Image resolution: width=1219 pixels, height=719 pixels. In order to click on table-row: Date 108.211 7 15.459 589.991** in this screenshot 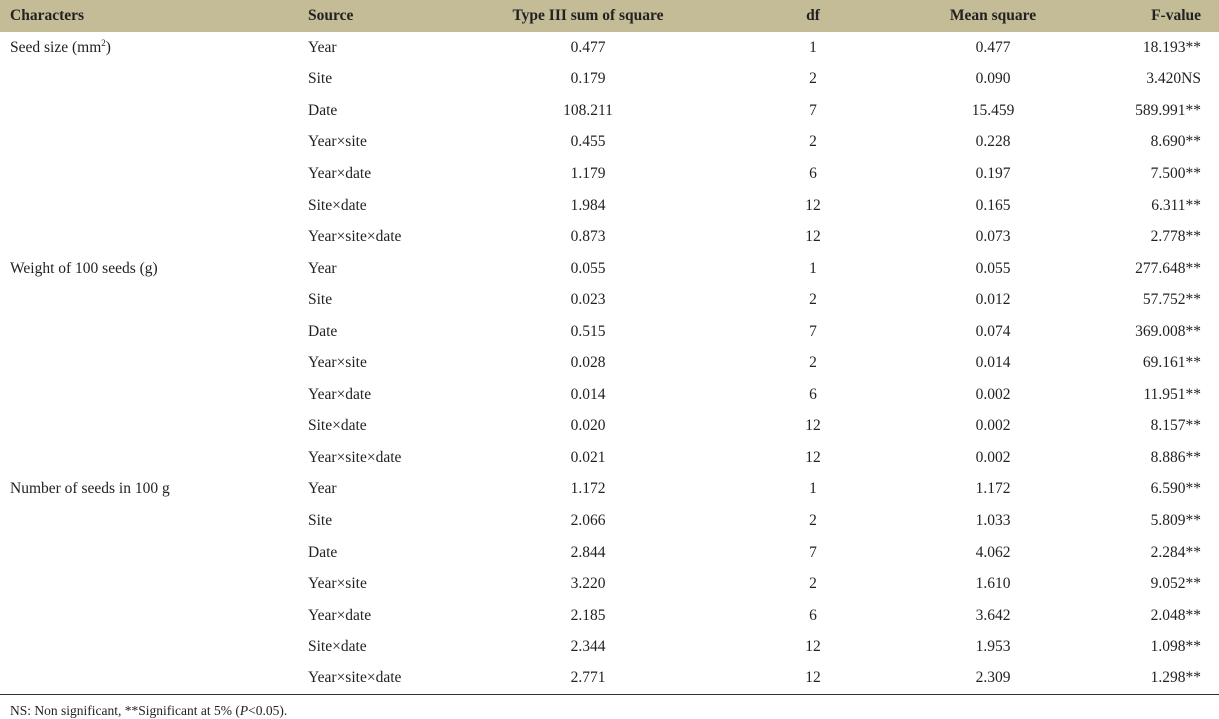, I will do `click(609, 111)`.